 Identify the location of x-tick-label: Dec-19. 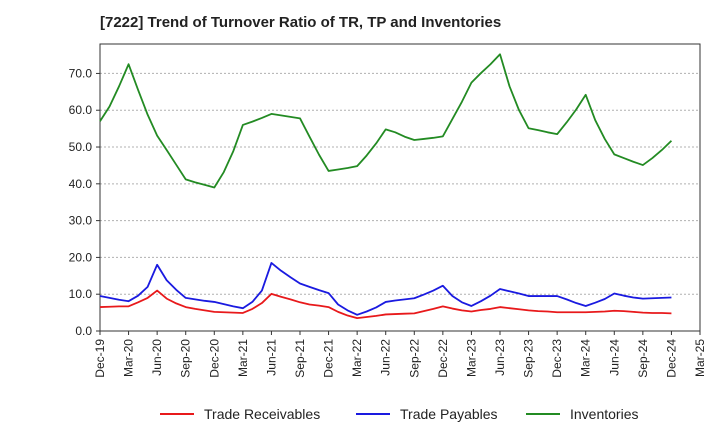
(100, 358).